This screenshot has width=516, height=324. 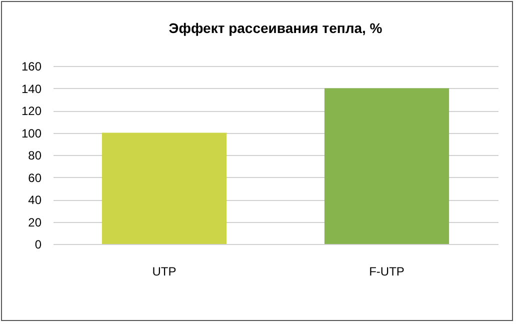 What do you see at coordinates (31, 111) in the screenshot?
I see `y-tick-label: 120` at bounding box center [31, 111].